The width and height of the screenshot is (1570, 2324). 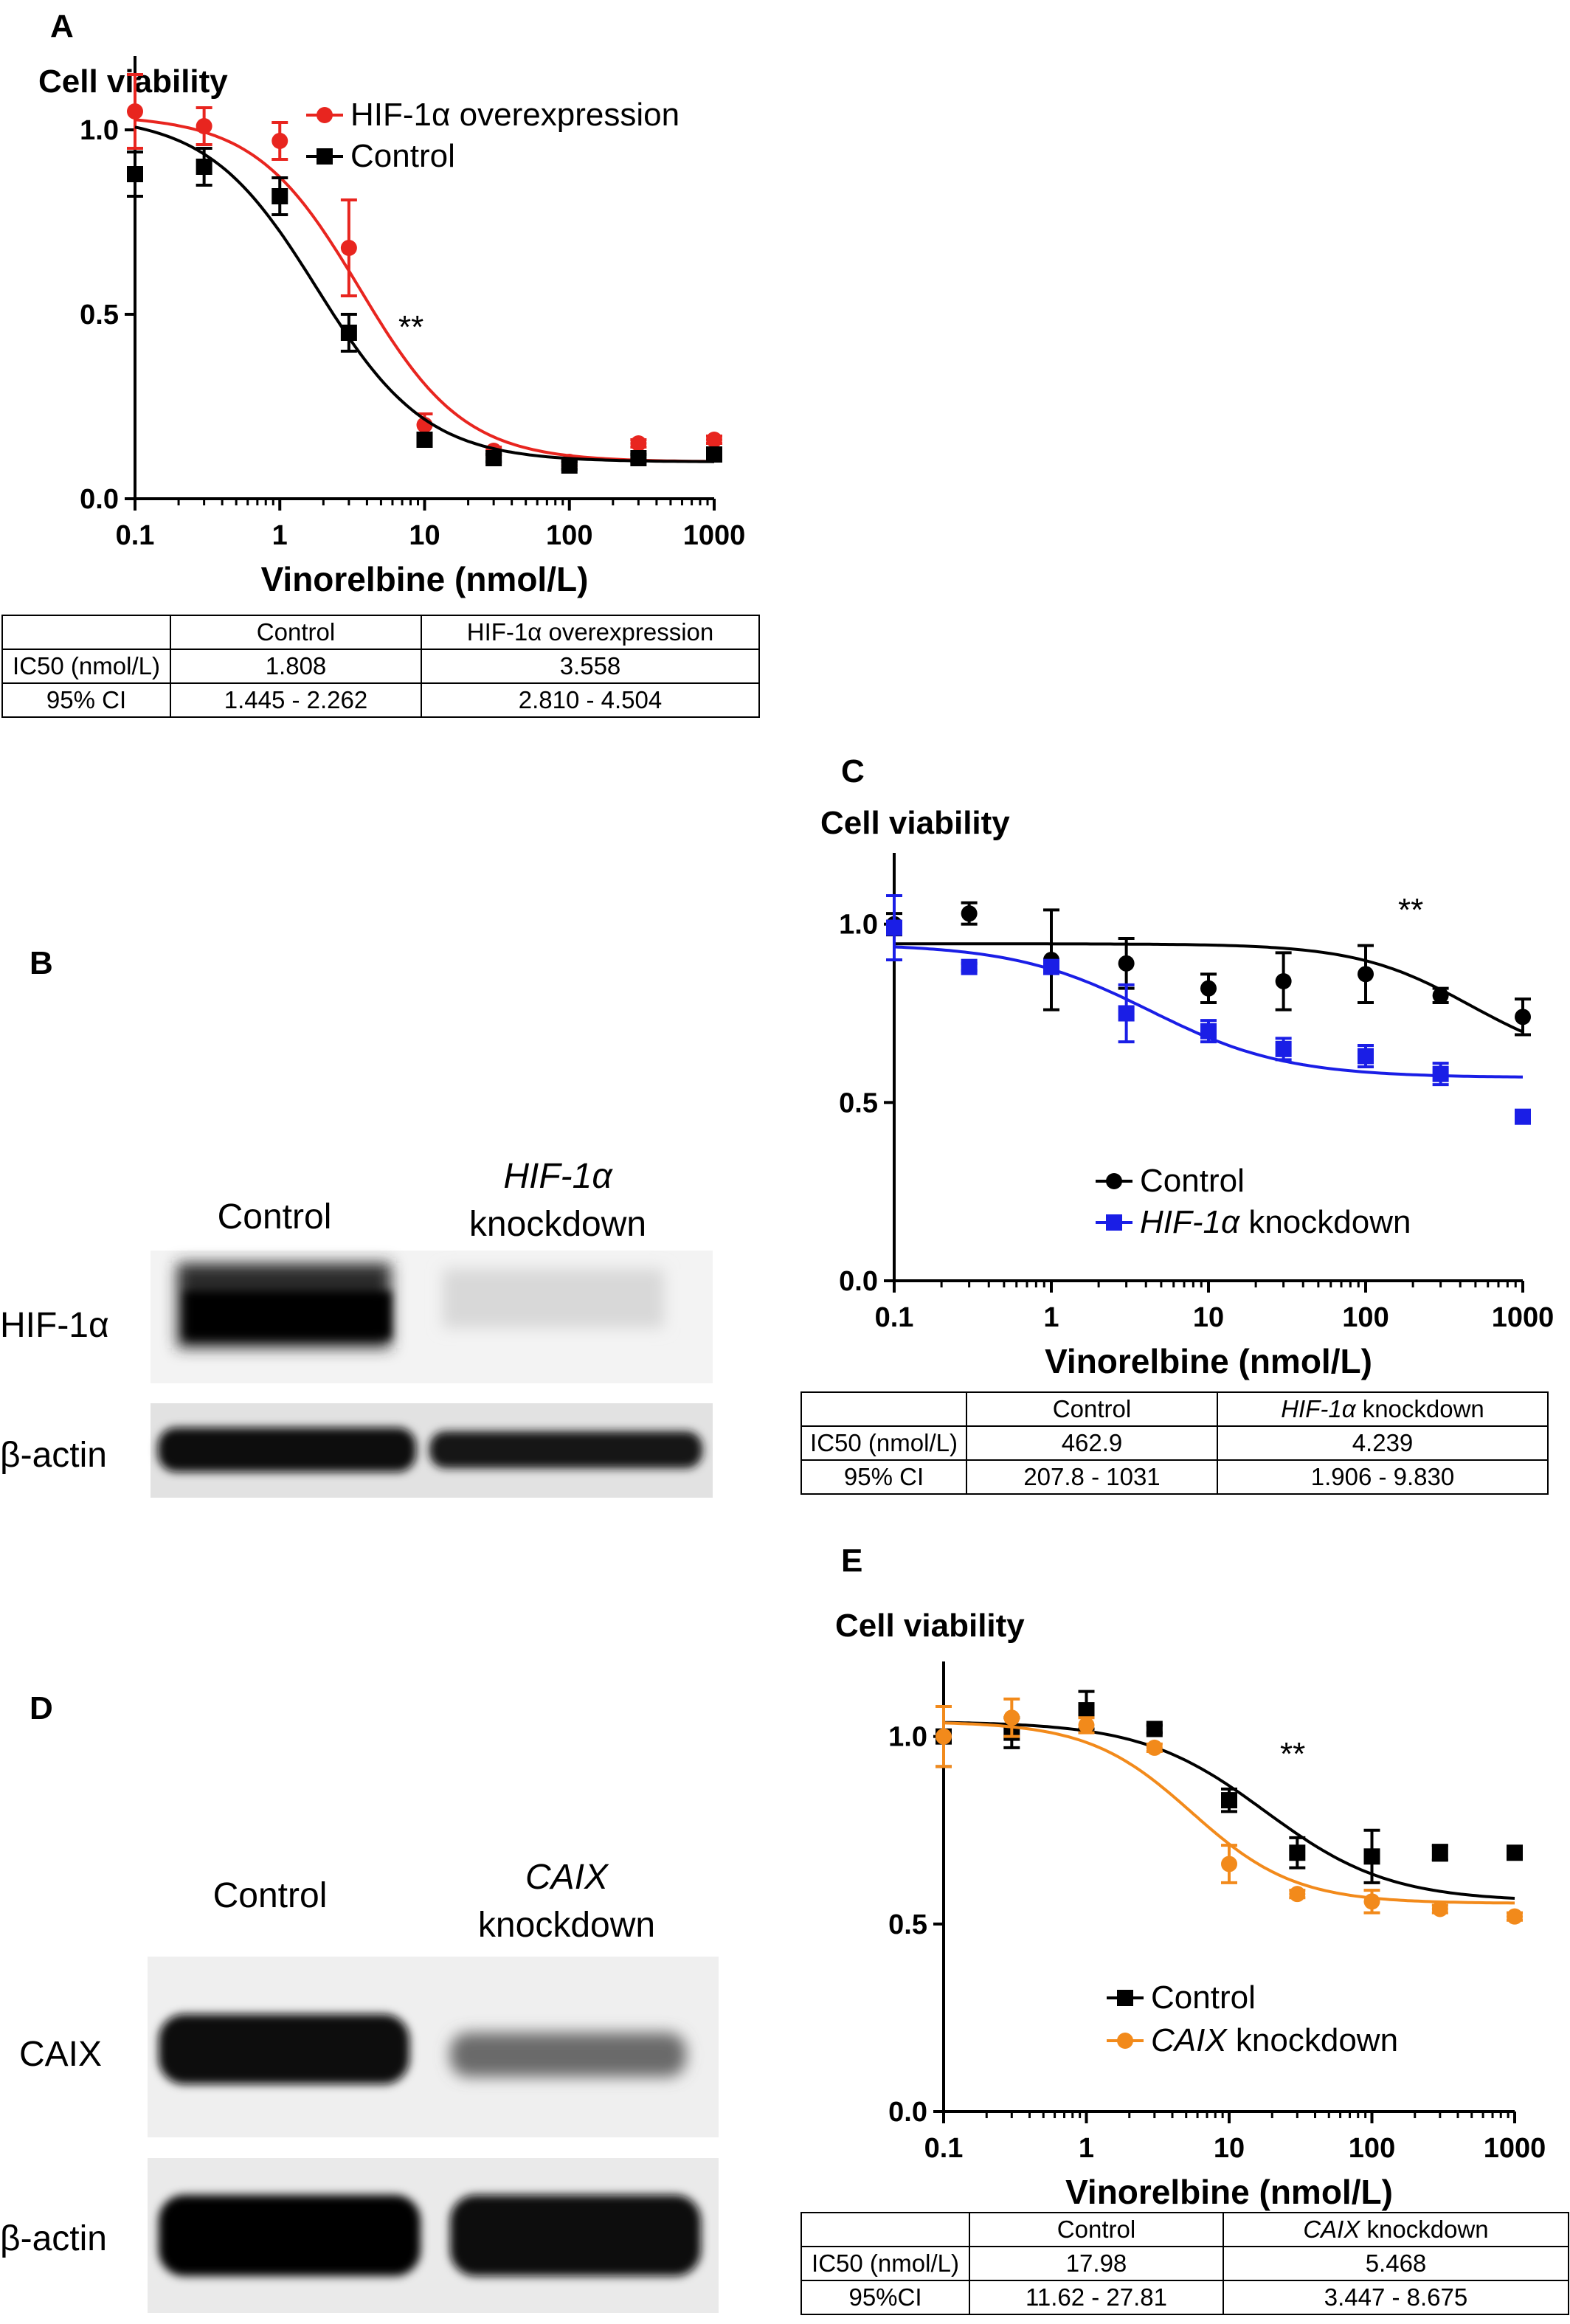 I want to click on table-a-head-control: Control, so click(x=296, y=632).